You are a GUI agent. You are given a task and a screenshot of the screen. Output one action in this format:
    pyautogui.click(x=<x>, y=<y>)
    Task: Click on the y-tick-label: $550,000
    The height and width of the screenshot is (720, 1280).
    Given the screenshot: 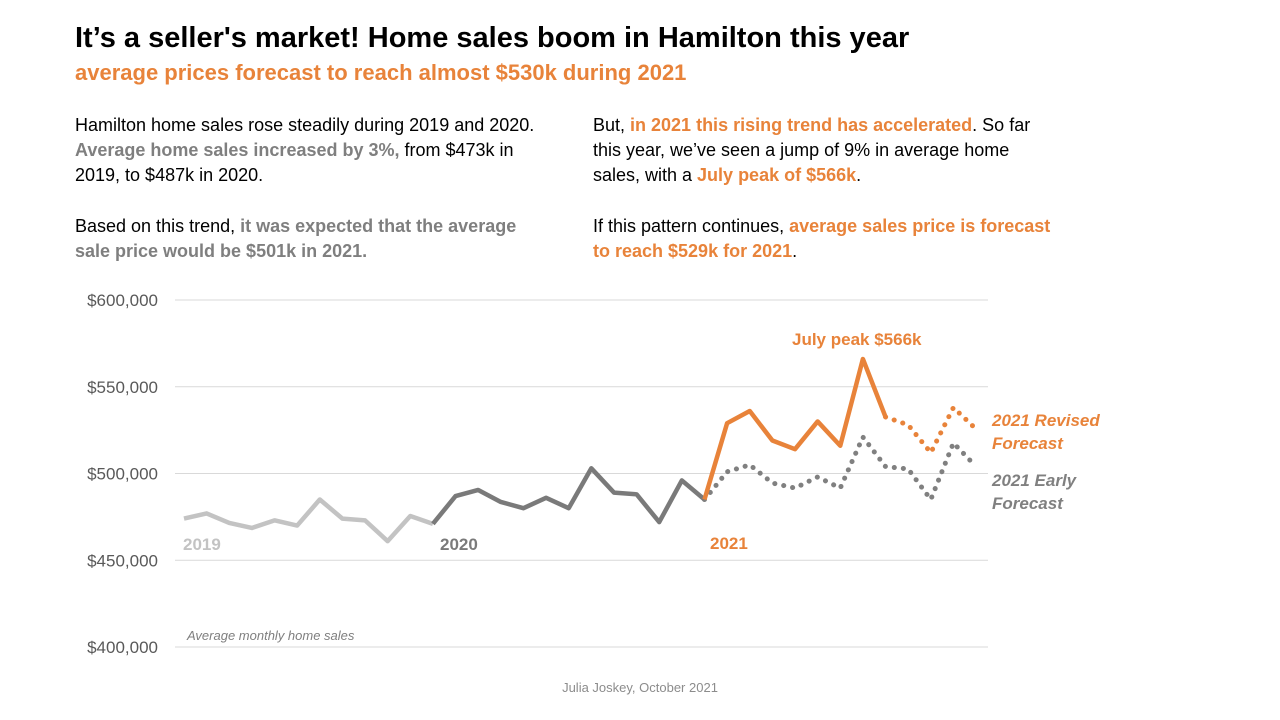 What is the action you would take?
    pyautogui.click(x=122, y=387)
    